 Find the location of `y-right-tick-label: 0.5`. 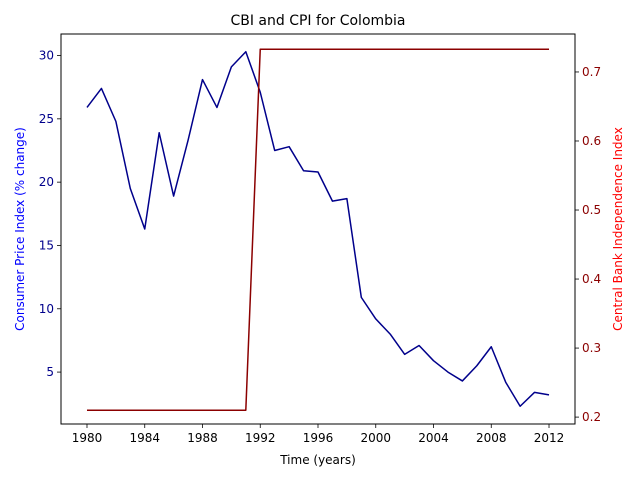

y-right-tick-label: 0.5 is located at coordinates (591, 210).